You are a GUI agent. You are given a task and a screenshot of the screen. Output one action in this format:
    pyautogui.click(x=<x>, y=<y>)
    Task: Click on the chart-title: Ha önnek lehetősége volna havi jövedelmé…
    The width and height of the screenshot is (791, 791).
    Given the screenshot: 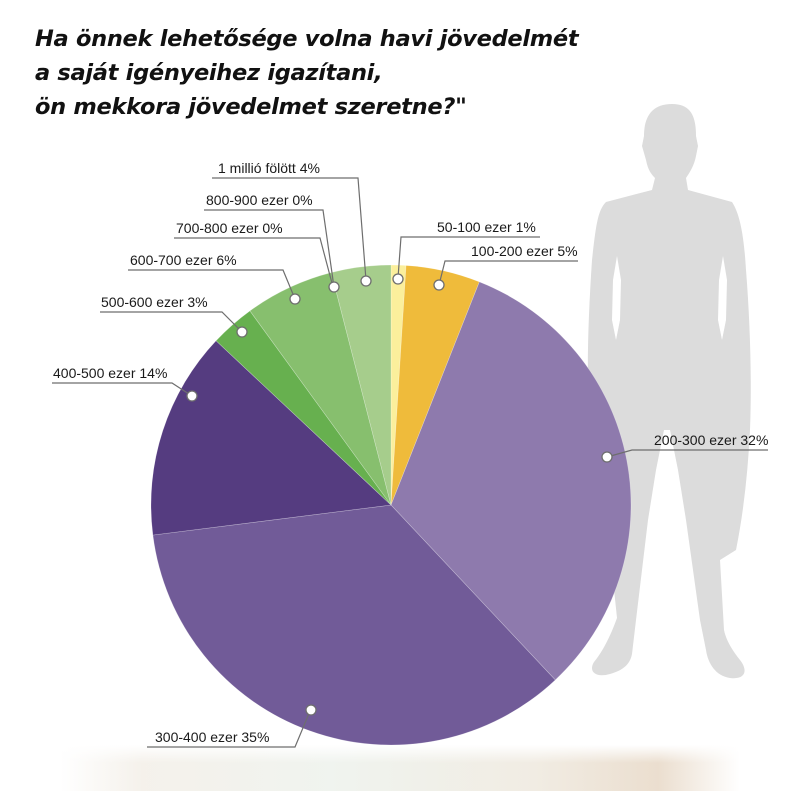 What is the action you would take?
    pyautogui.click(x=307, y=73)
    